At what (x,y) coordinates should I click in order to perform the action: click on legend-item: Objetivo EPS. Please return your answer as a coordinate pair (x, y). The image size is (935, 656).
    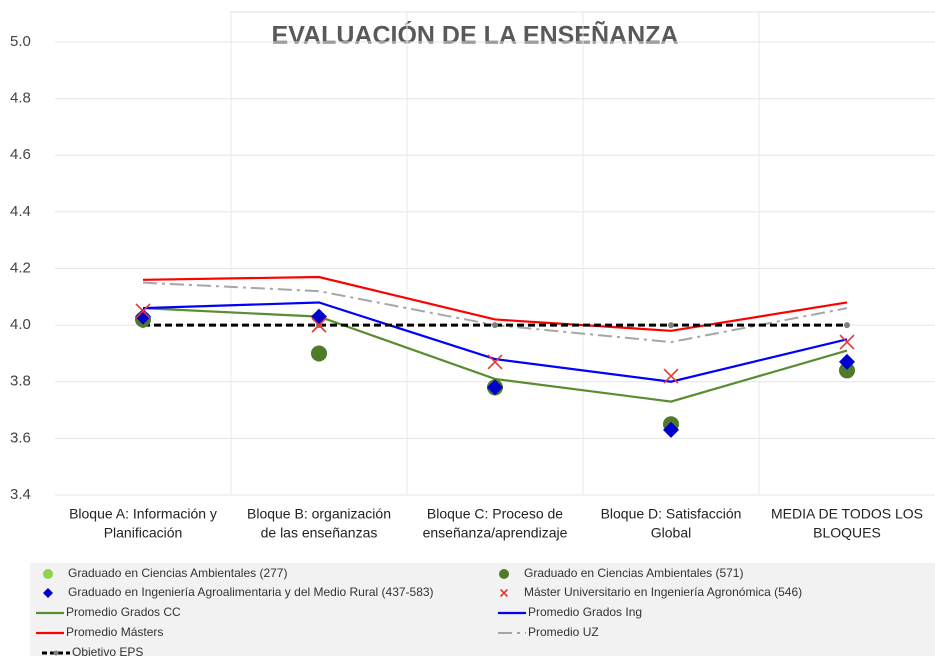
    Looking at the image, I should click on (92, 650).